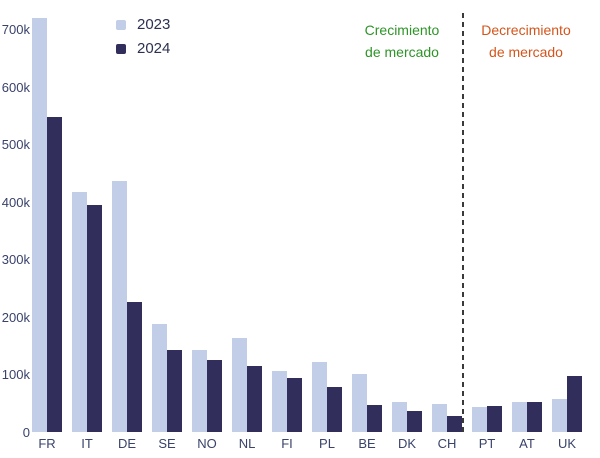 This screenshot has width=600, height=458. I want to click on bar-2024-dk, so click(414, 421).